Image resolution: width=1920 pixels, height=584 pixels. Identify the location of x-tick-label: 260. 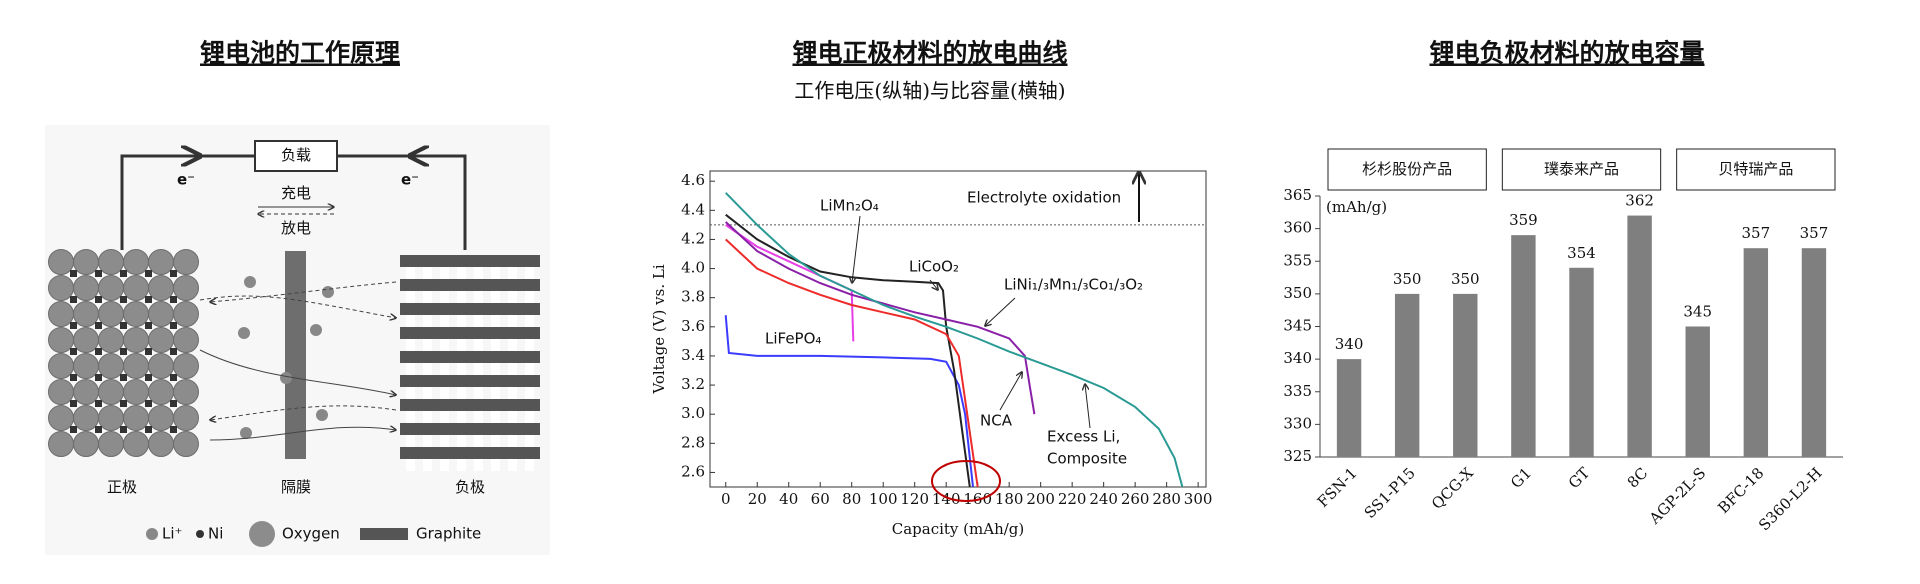
(1135, 499).